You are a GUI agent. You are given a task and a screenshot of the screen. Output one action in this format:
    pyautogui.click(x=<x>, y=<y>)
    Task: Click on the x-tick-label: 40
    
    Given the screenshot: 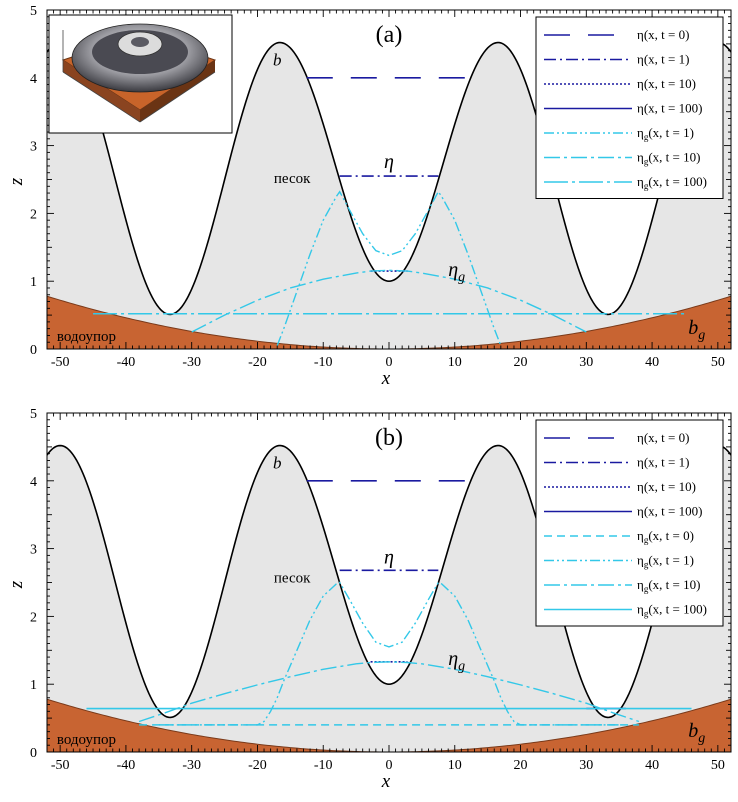 What is the action you would take?
    pyautogui.click(x=652, y=362)
    